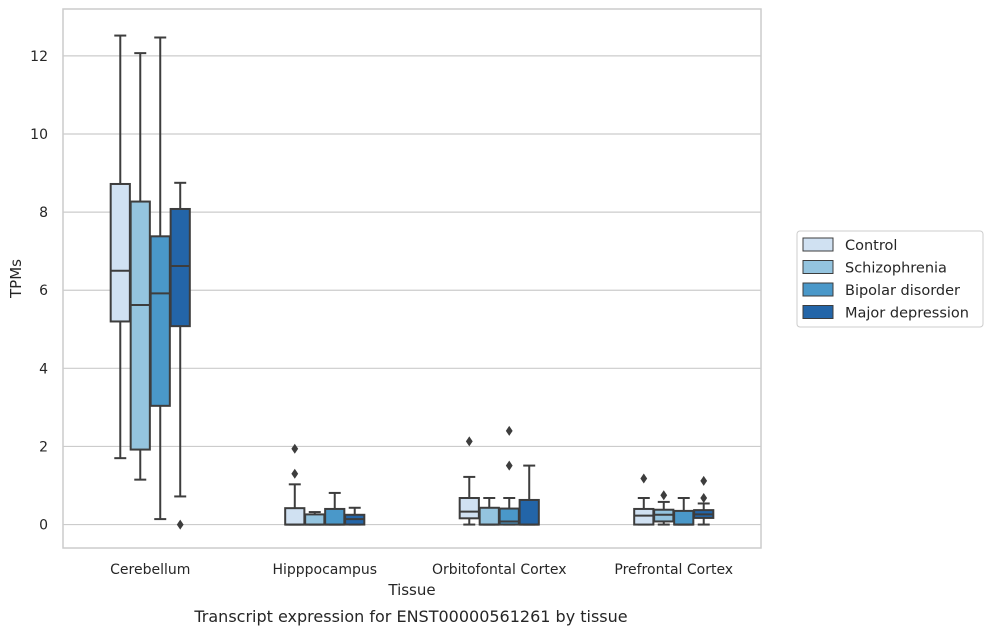 The width and height of the screenshot is (992, 638). I want to click on x-tick-label: Cerebellum, so click(150, 570).